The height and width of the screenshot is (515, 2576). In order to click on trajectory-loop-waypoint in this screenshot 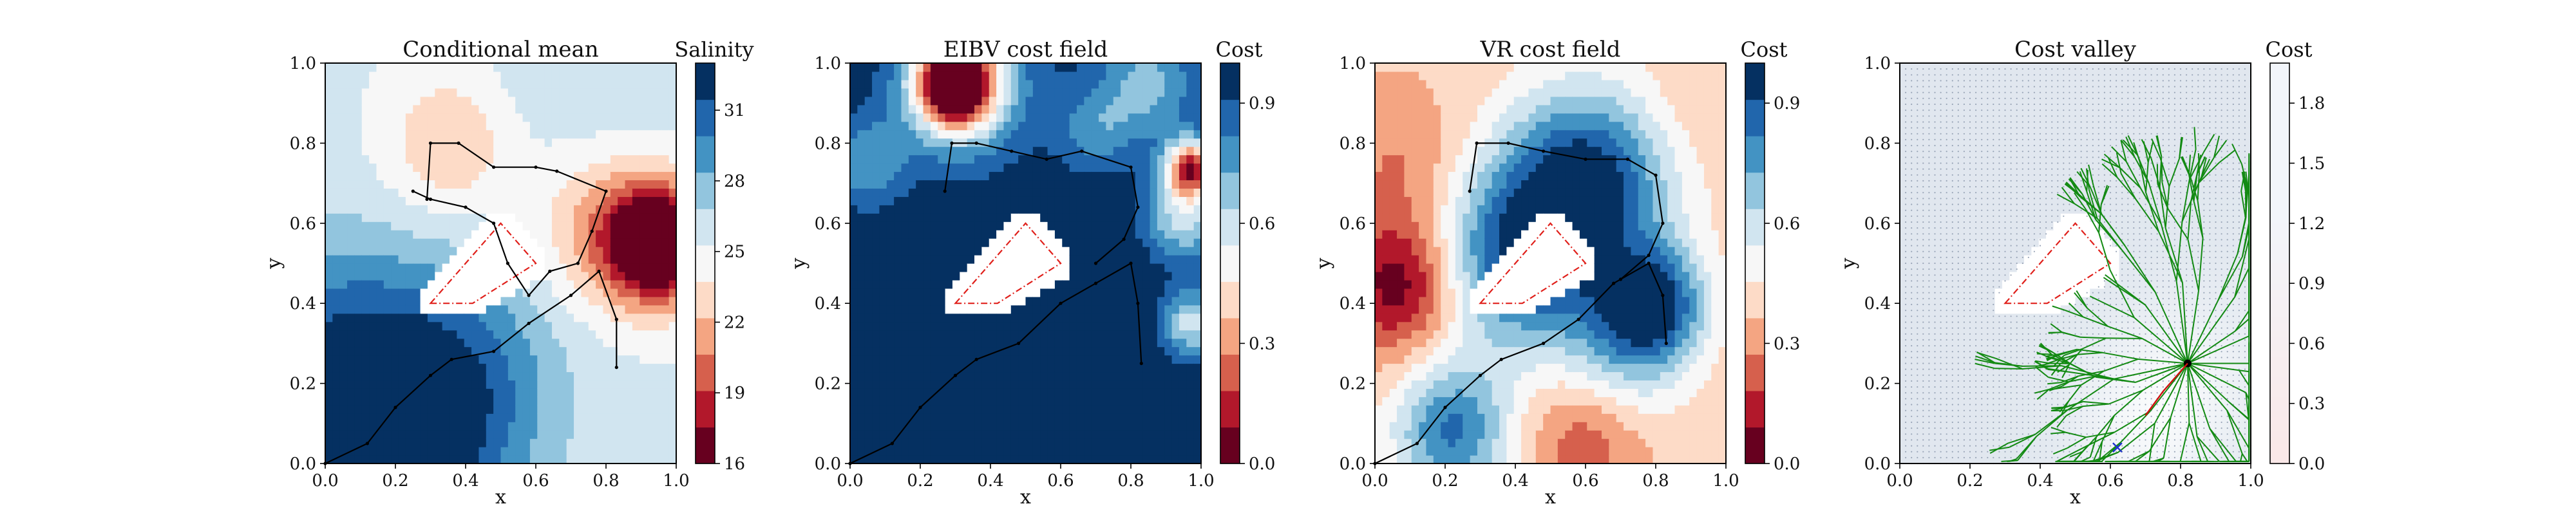, I will do `click(466, 207)`.